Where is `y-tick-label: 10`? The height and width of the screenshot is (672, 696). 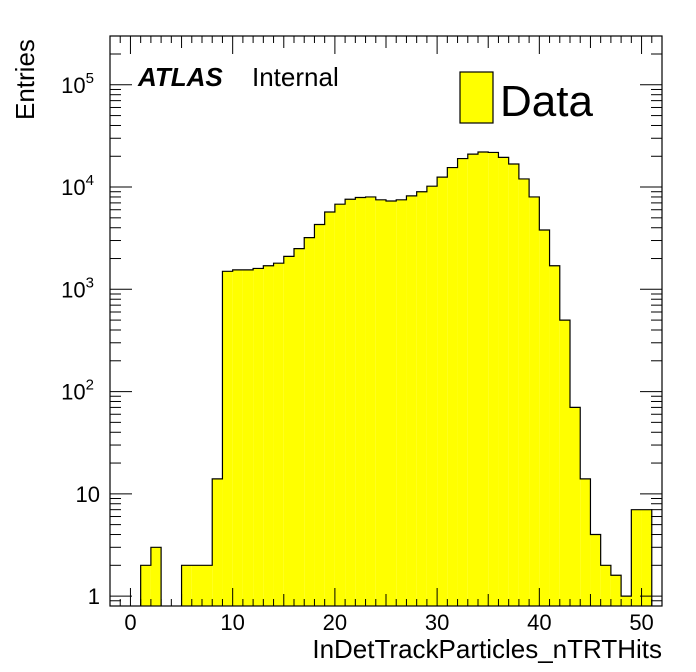 y-tick-label: 10 is located at coordinates (88, 494).